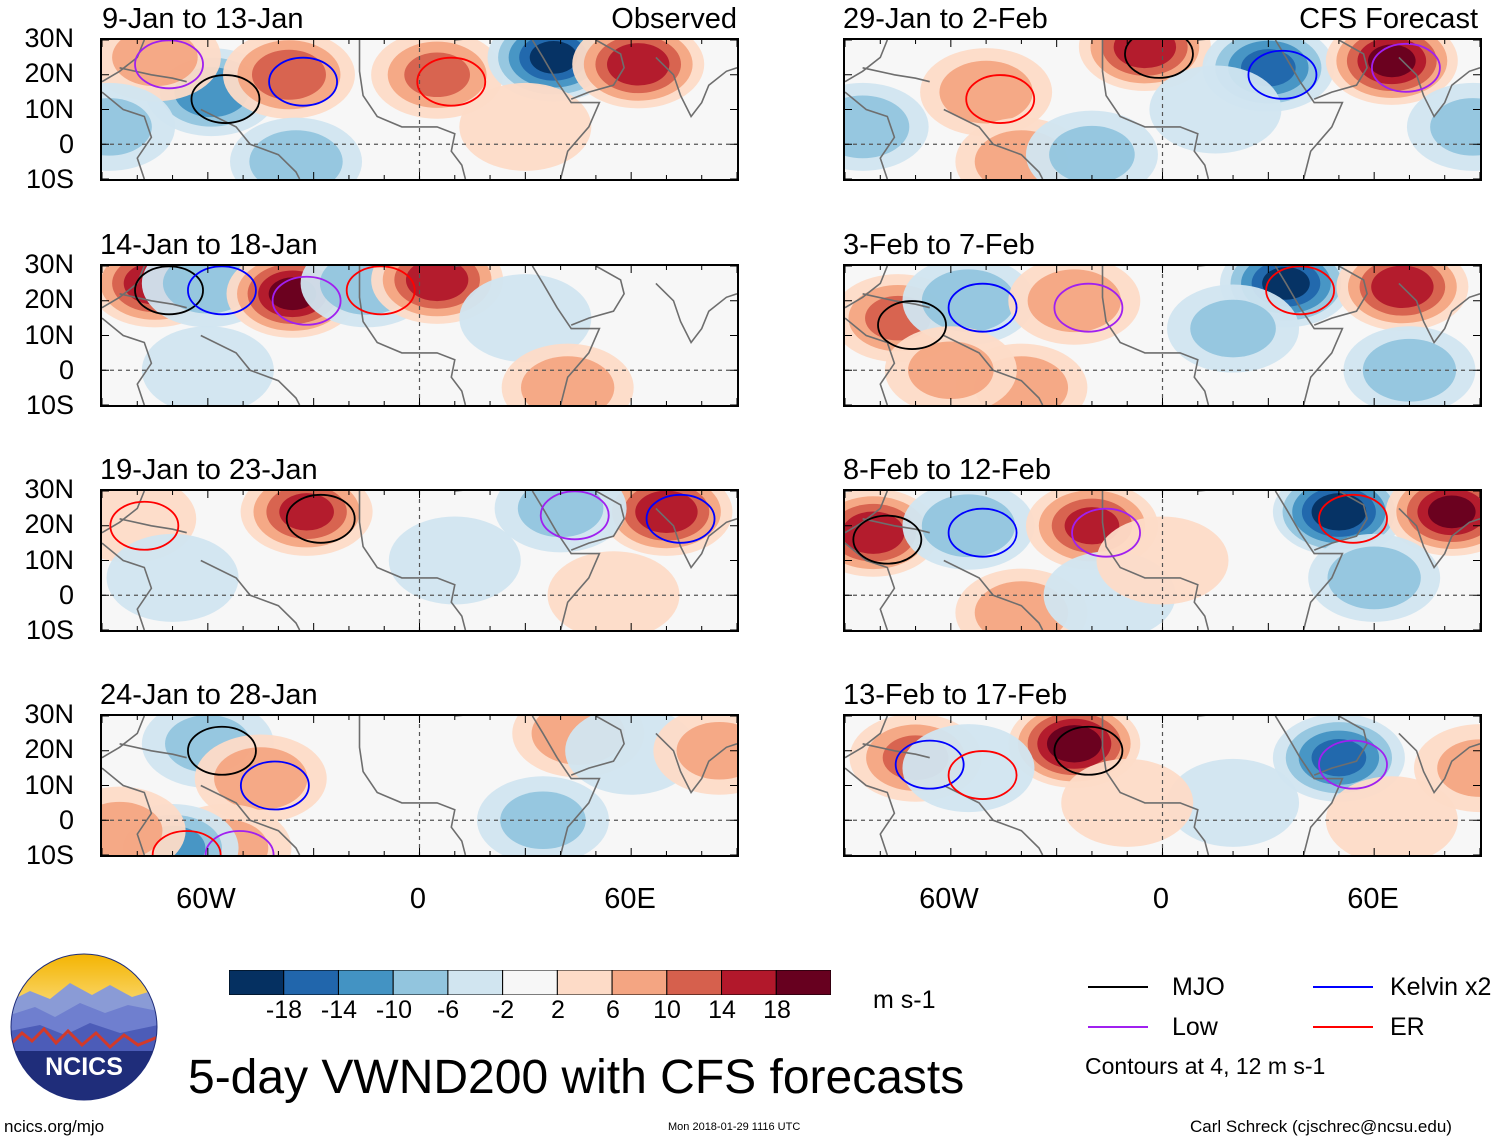 The image size is (1510, 1142). What do you see at coordinates (558, 1010) in the screenshot?
I see `colorbar-tick: 2` at bounding box center [558, 1010].